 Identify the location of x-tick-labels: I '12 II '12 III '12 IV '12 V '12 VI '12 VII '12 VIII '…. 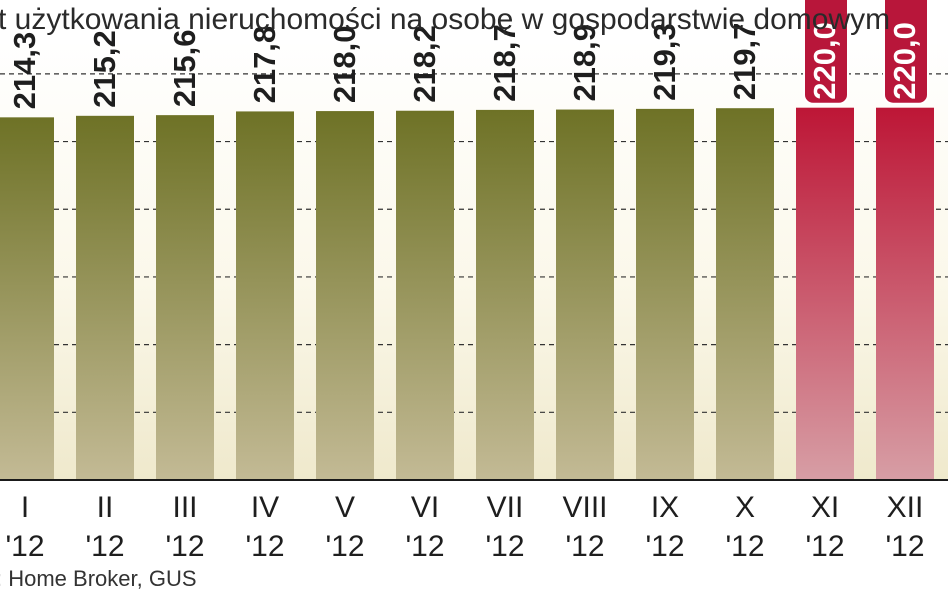
(464, 527).